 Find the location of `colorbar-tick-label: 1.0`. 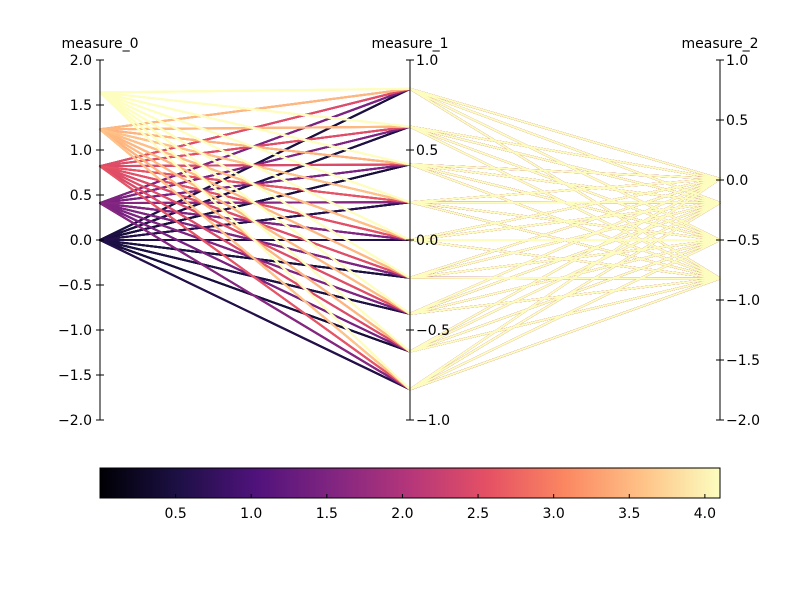

colorbar-tick-label: 1.0 is located at coordinates (251, 514).